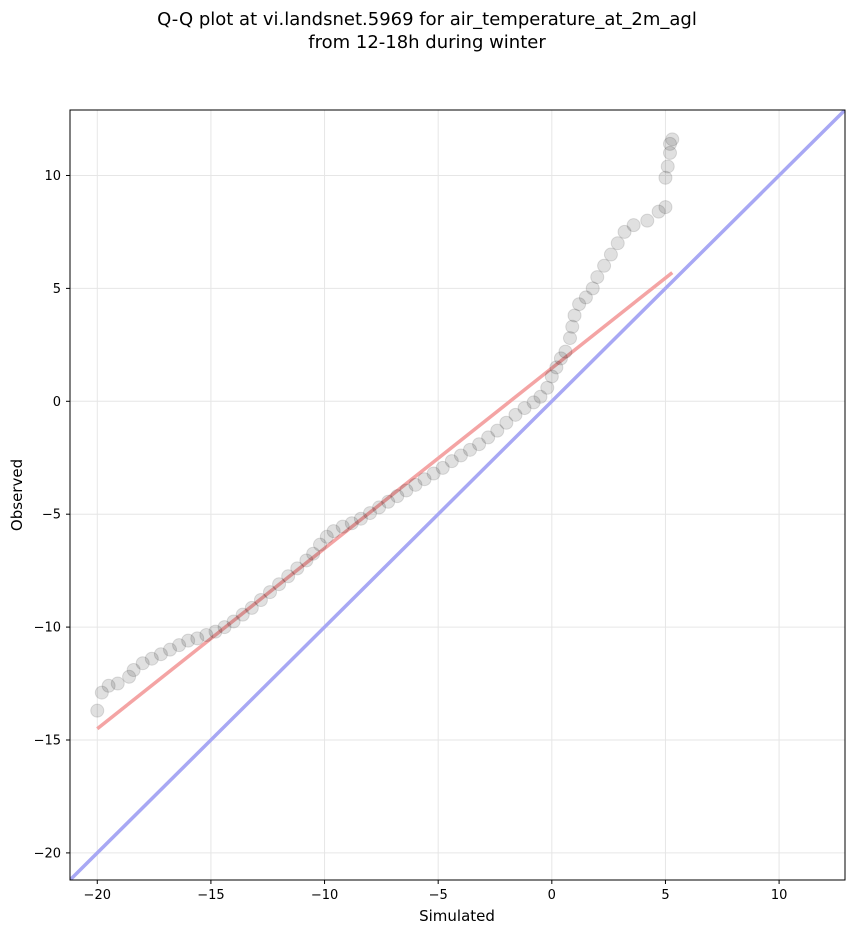  What do you see at coordinates (324, 895) in the screenshot?
I see `x-tick-label: −10` at bounding box center [324, 895].